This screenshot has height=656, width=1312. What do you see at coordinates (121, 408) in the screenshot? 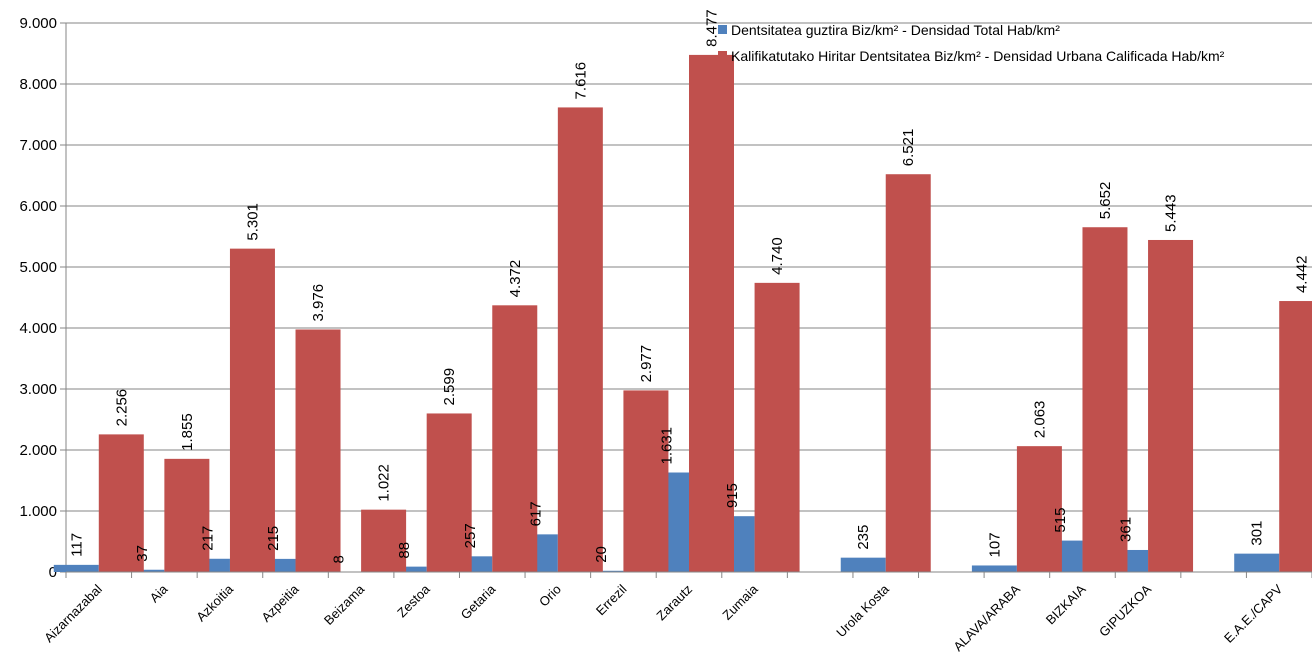
I see `data-label: 2.256` at bounding box center [121, 408].